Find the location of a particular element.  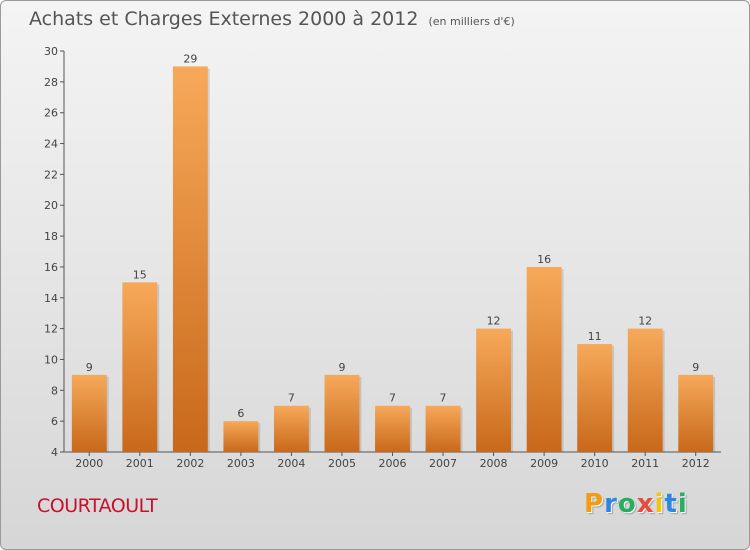

y-tick-label: 26 is located at coordinates (51, 113).